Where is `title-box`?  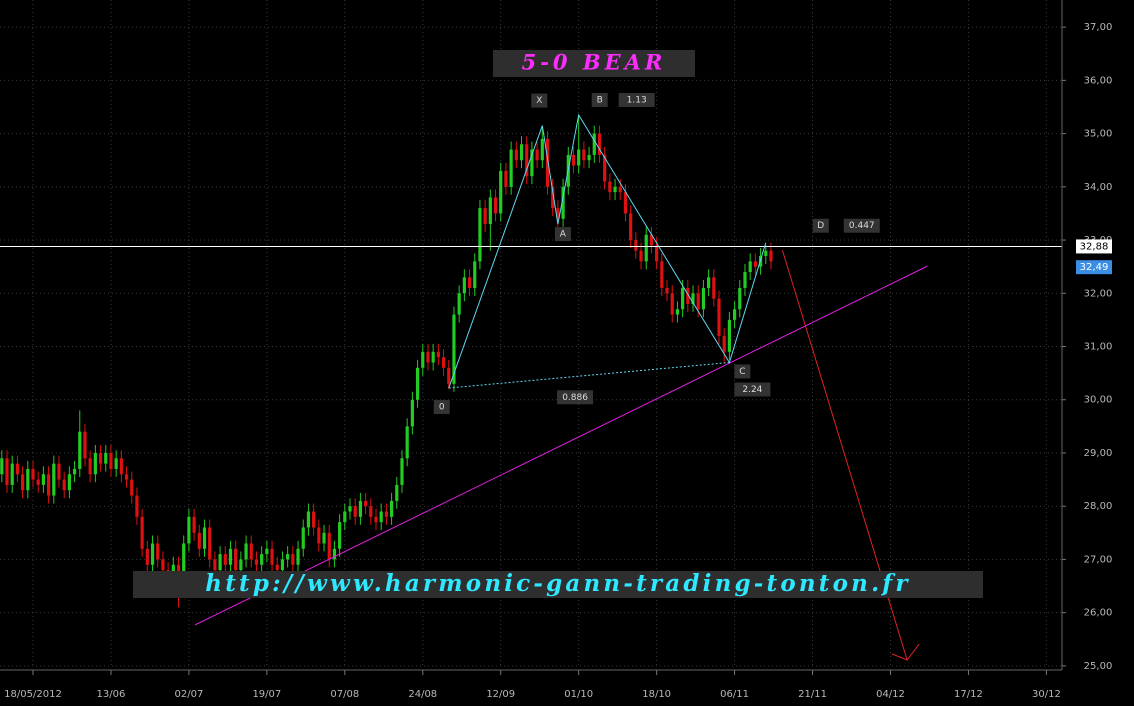
title-box is located at coordinates (594, 63).